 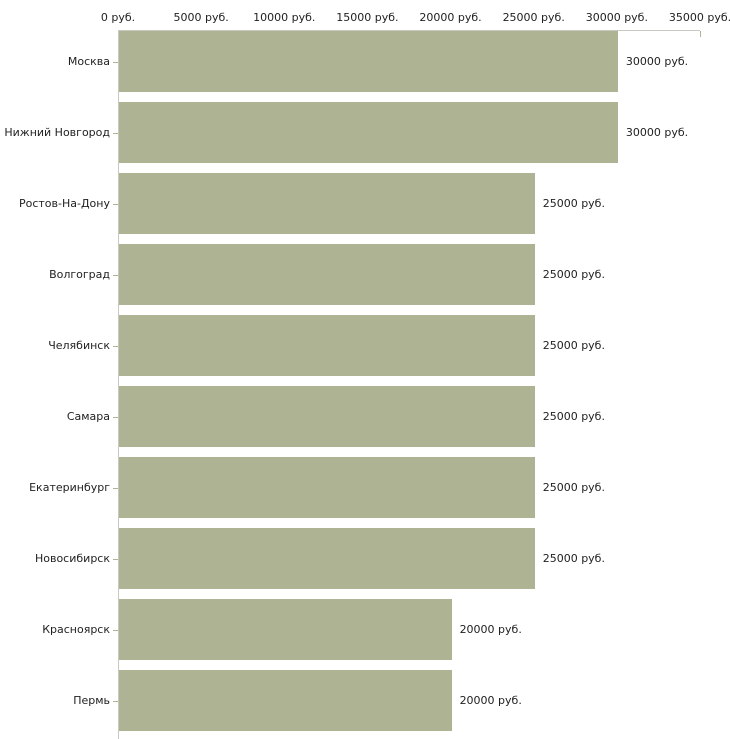 What do you see at coordinates (699, 17) in the screenshot?
I see `x-tick-label: 35000 руб.` at bounding box center [699, 17].